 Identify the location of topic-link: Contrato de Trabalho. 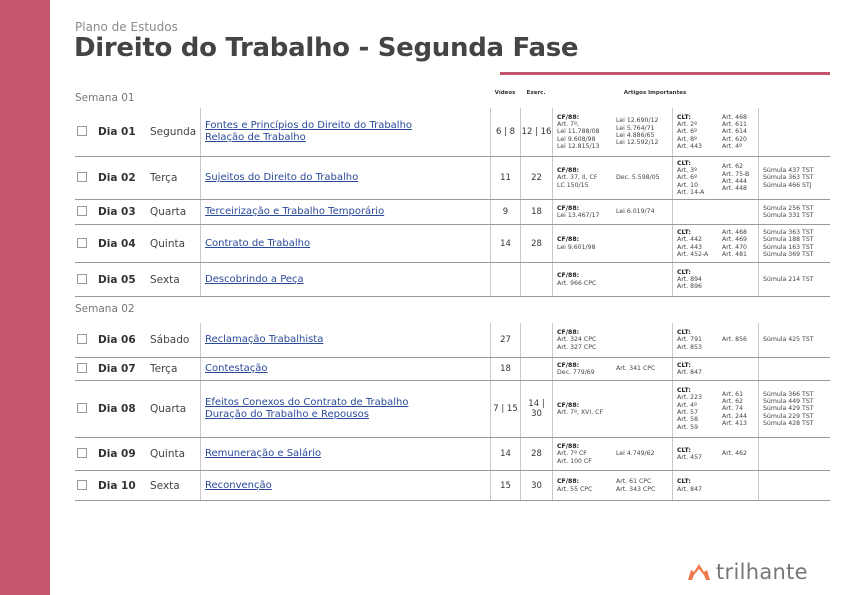
(258, 243).